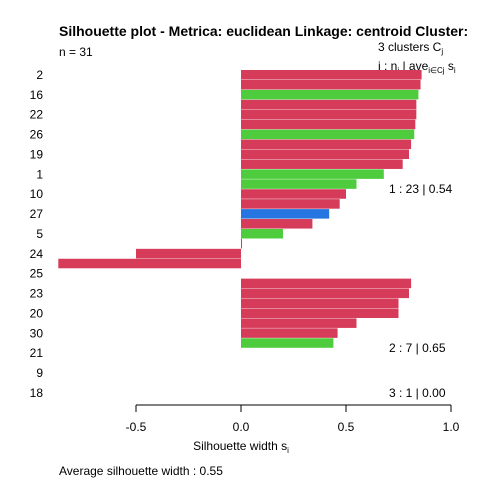 This screenshot has height=480, width=480. What do you see at coordinates (39, 234) in the screenshot?
I see `y-tick-label: 5` at bounding box center [39, 234].